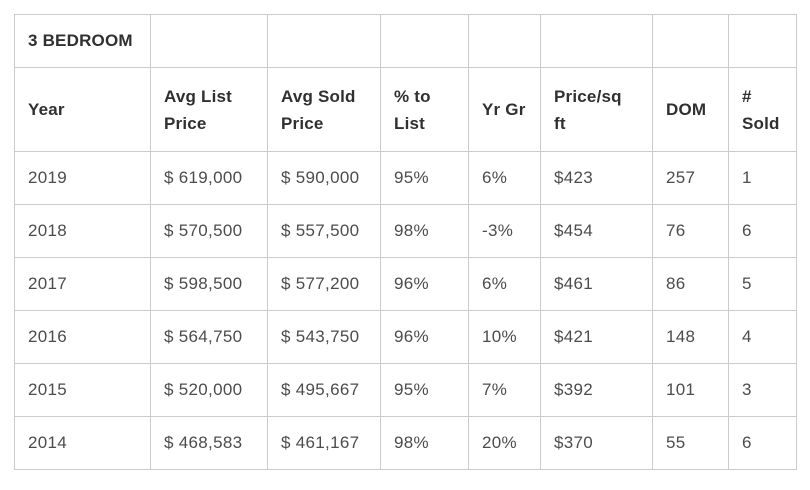 Image resolution: width=810 pixels, height=490 pixels. I want to click on cell-num-sold: 3, so click(762, 390).